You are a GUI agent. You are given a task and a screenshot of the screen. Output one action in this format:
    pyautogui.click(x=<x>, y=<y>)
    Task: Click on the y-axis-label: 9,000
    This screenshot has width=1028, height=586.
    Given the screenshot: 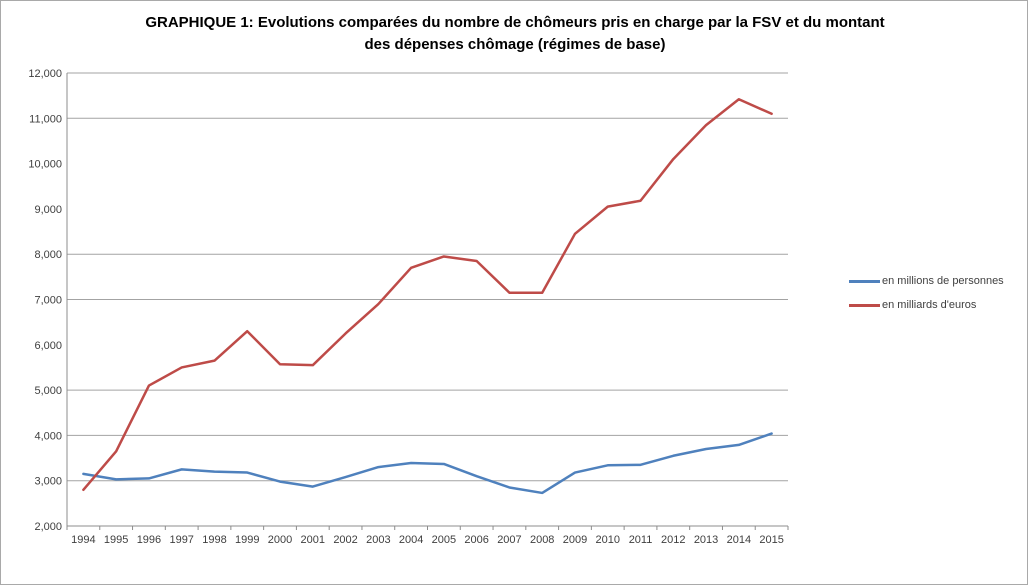 What is the action you would take?
    pyautogui.click(x=48, y=210)
    